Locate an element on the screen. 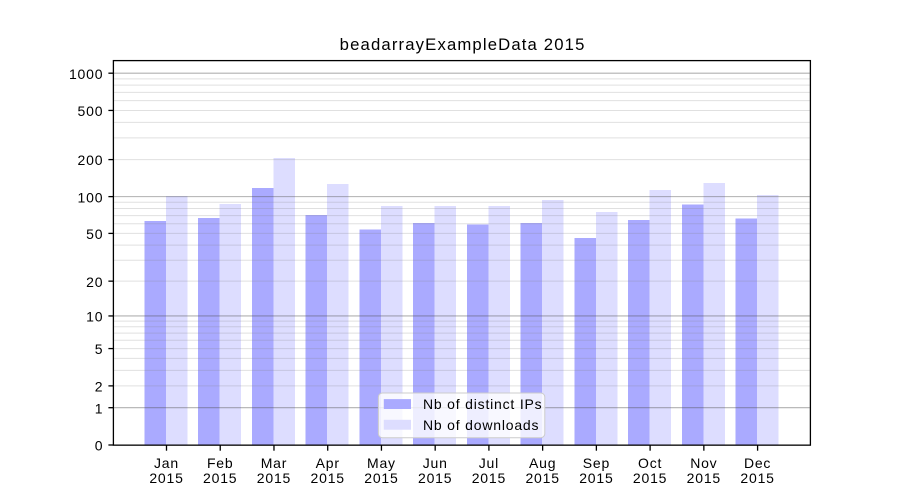 This screenshot has height=500, width=900. svg-text: Nb of distinct IPs is located at coordinates (482, 404).